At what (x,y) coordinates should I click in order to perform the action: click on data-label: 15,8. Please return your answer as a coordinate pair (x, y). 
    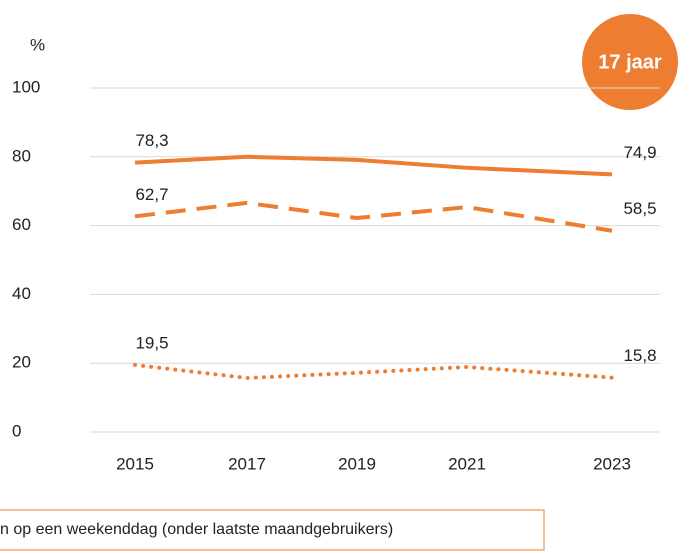
    Looking at the image, I should click on (639, 355).